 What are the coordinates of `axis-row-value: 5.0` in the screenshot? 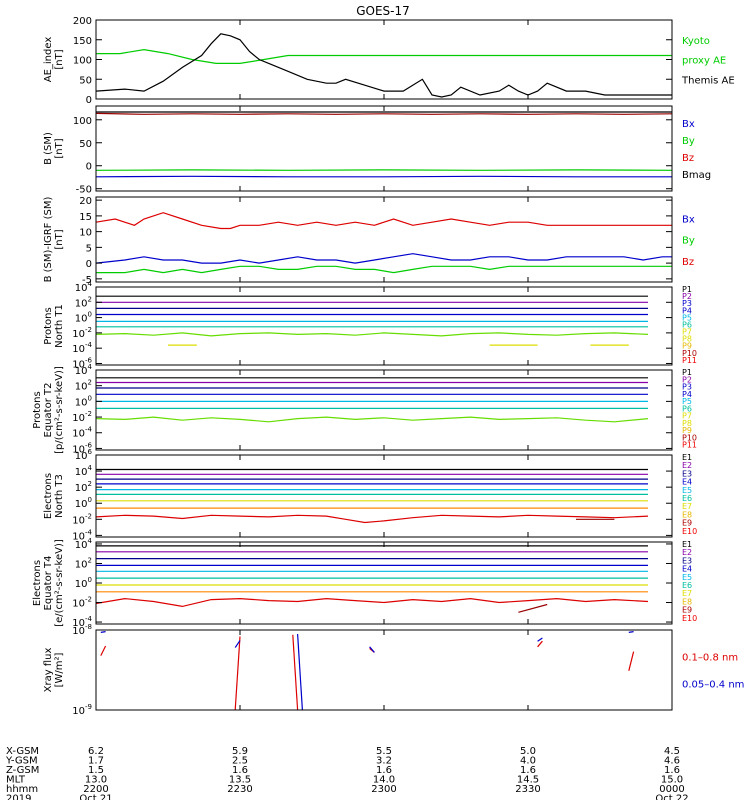 It's located at (528, 751).